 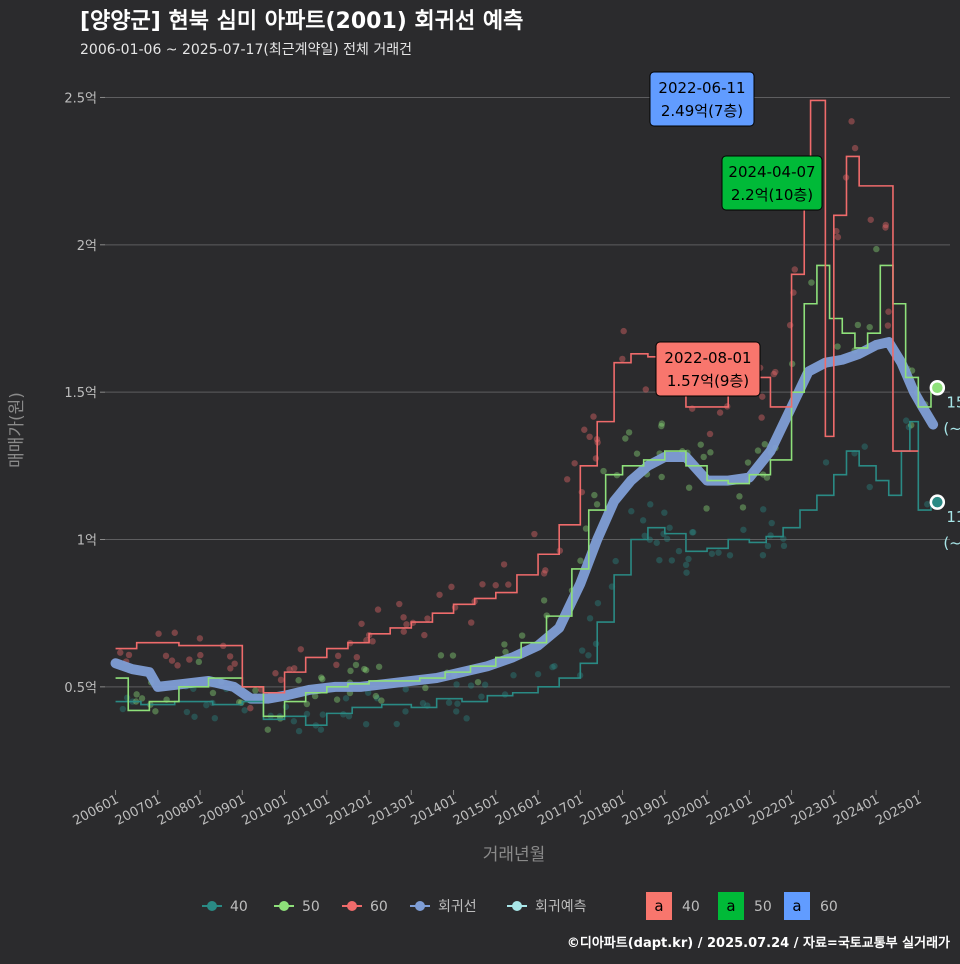 What do you see at coordinates (701, 88) in the screenshot?
I see `callout-date: 2022-06-11` at bounding box center [701, 88].